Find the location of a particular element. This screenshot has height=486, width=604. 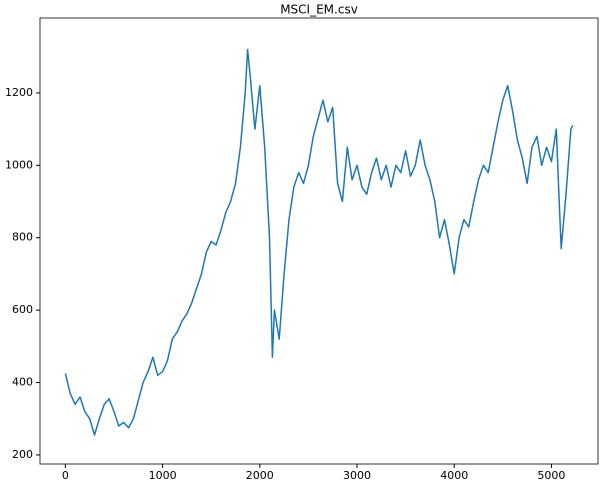

y-tick-label: 1000 is located at coordinates (19, 164).